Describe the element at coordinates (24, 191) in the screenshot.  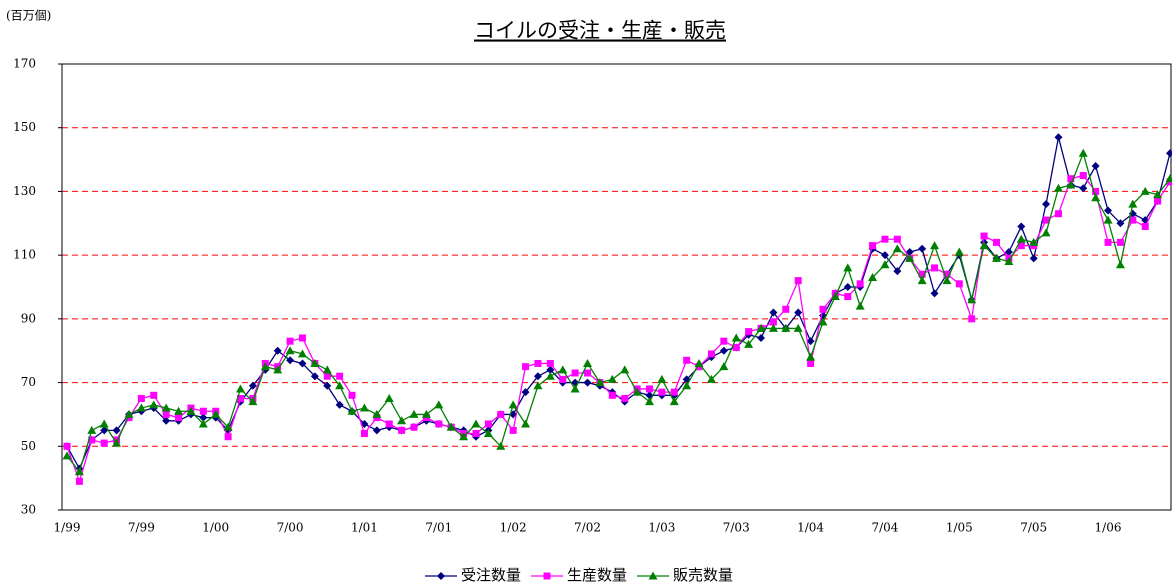
I see `y-tick-label: 130` at that location.